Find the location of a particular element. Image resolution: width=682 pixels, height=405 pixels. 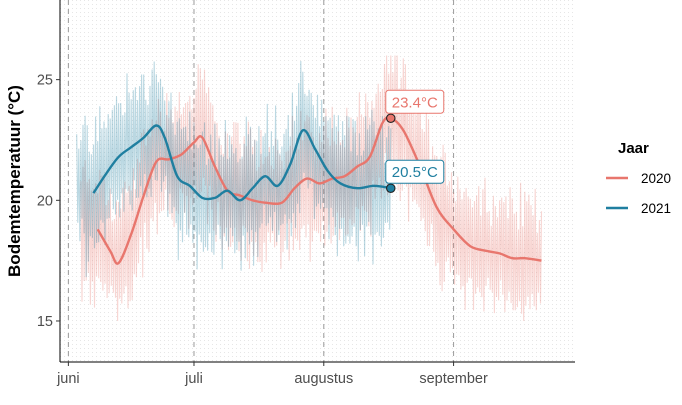

x-tick-label-1: juli is located at coordinates (193, 379).